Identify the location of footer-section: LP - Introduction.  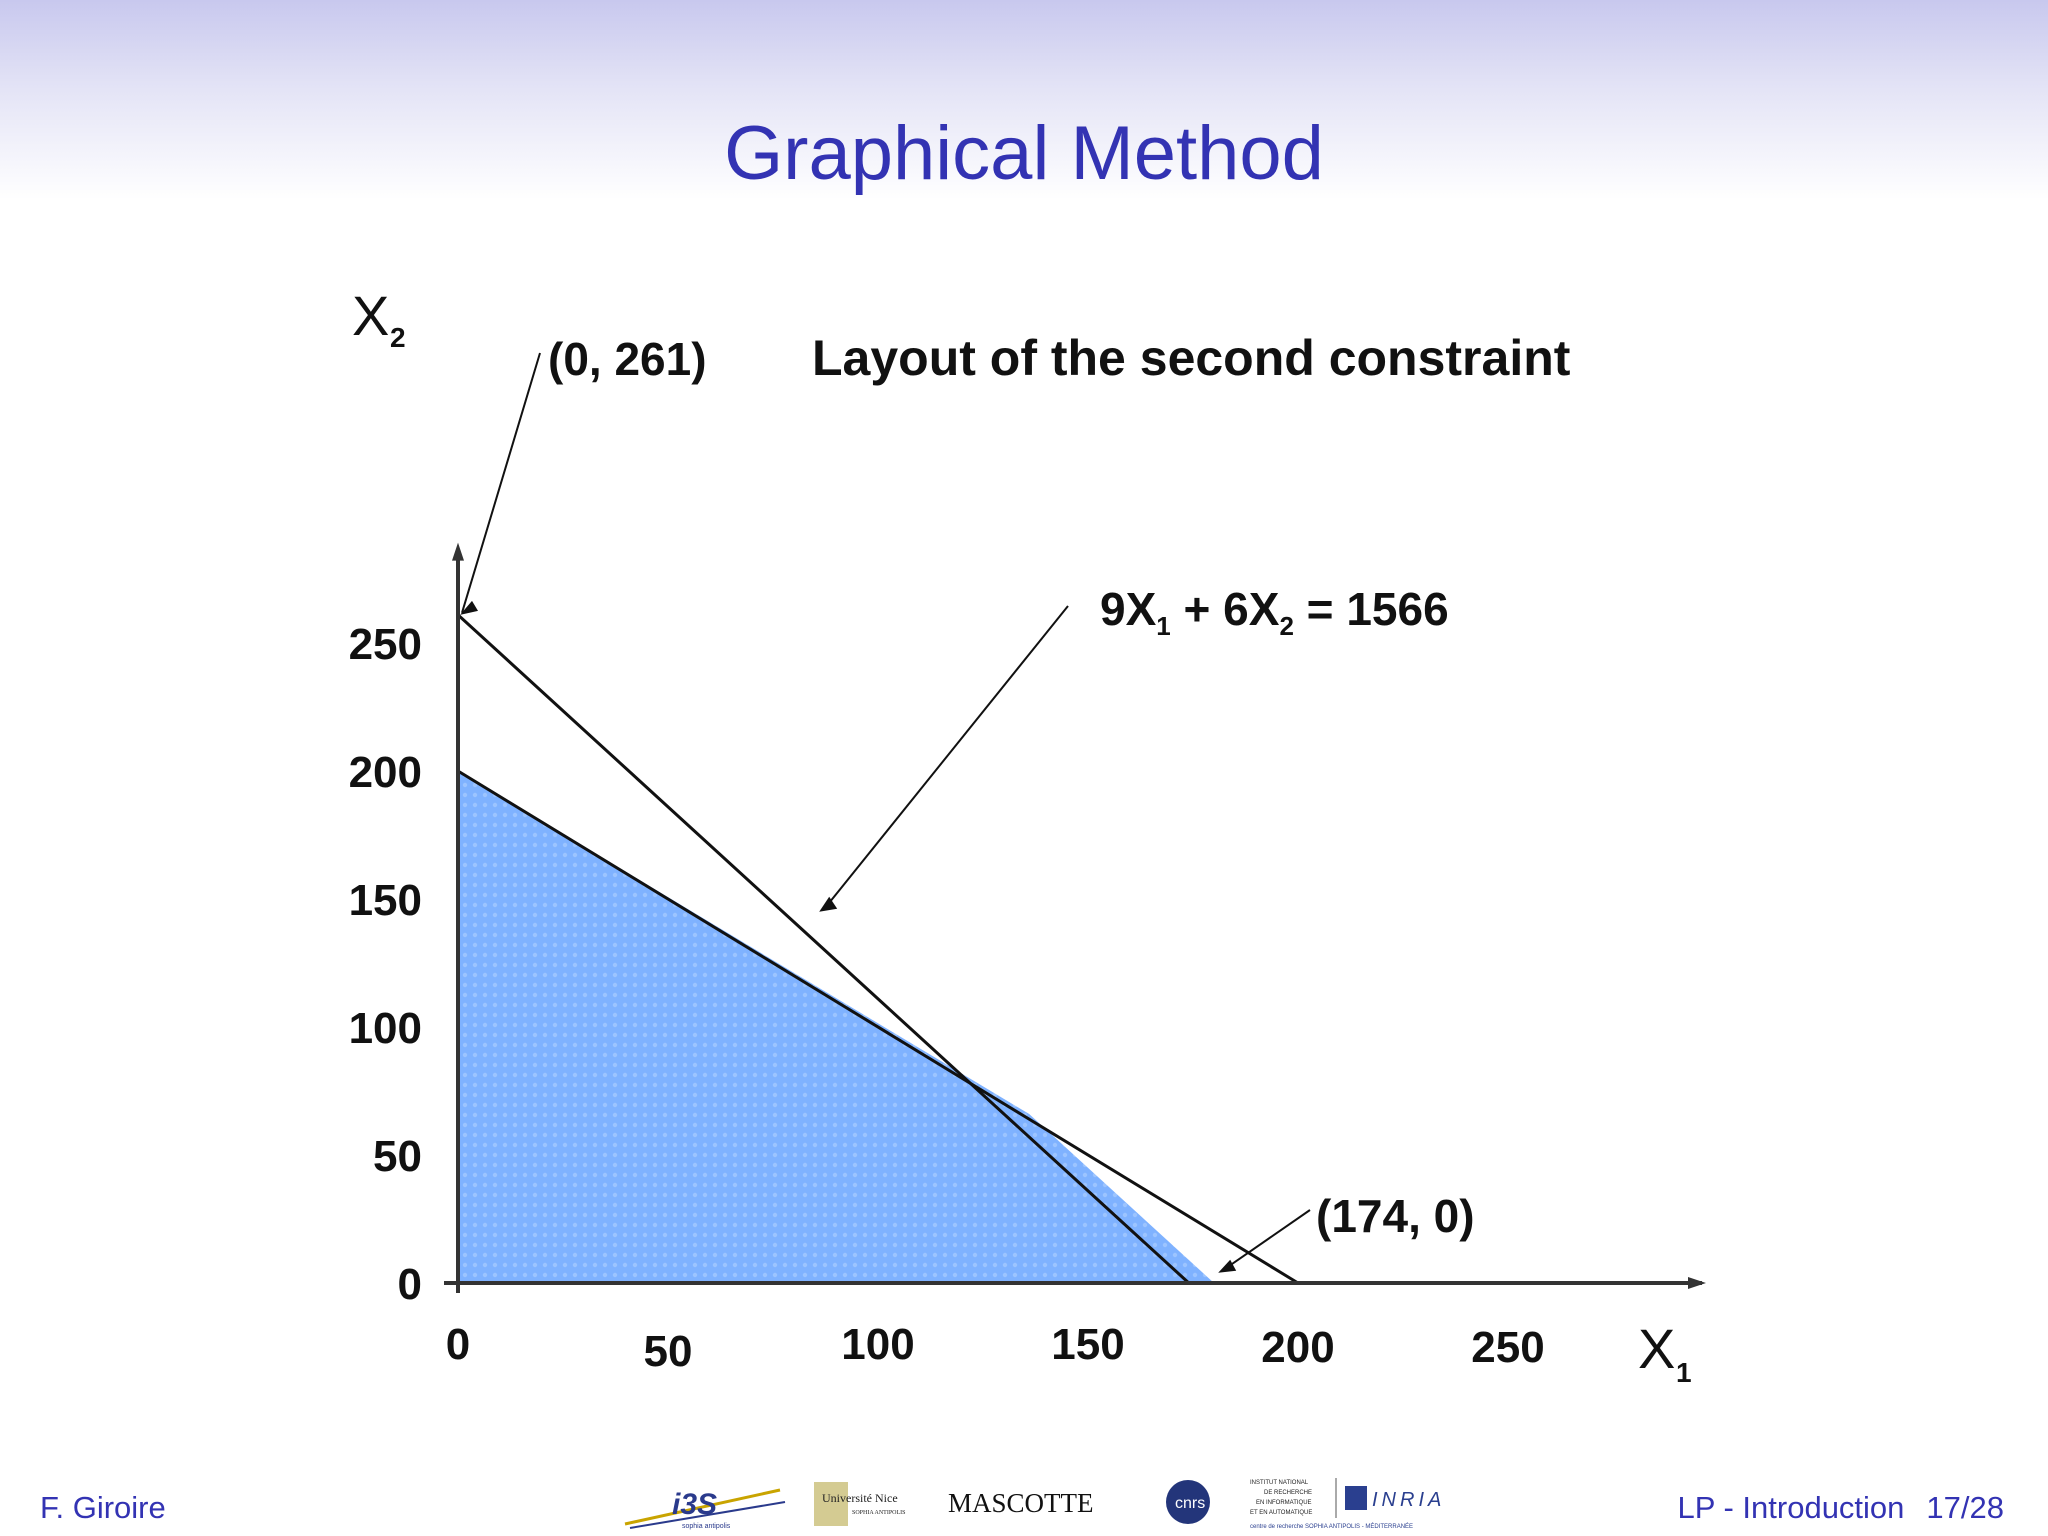
(1791, 1507).